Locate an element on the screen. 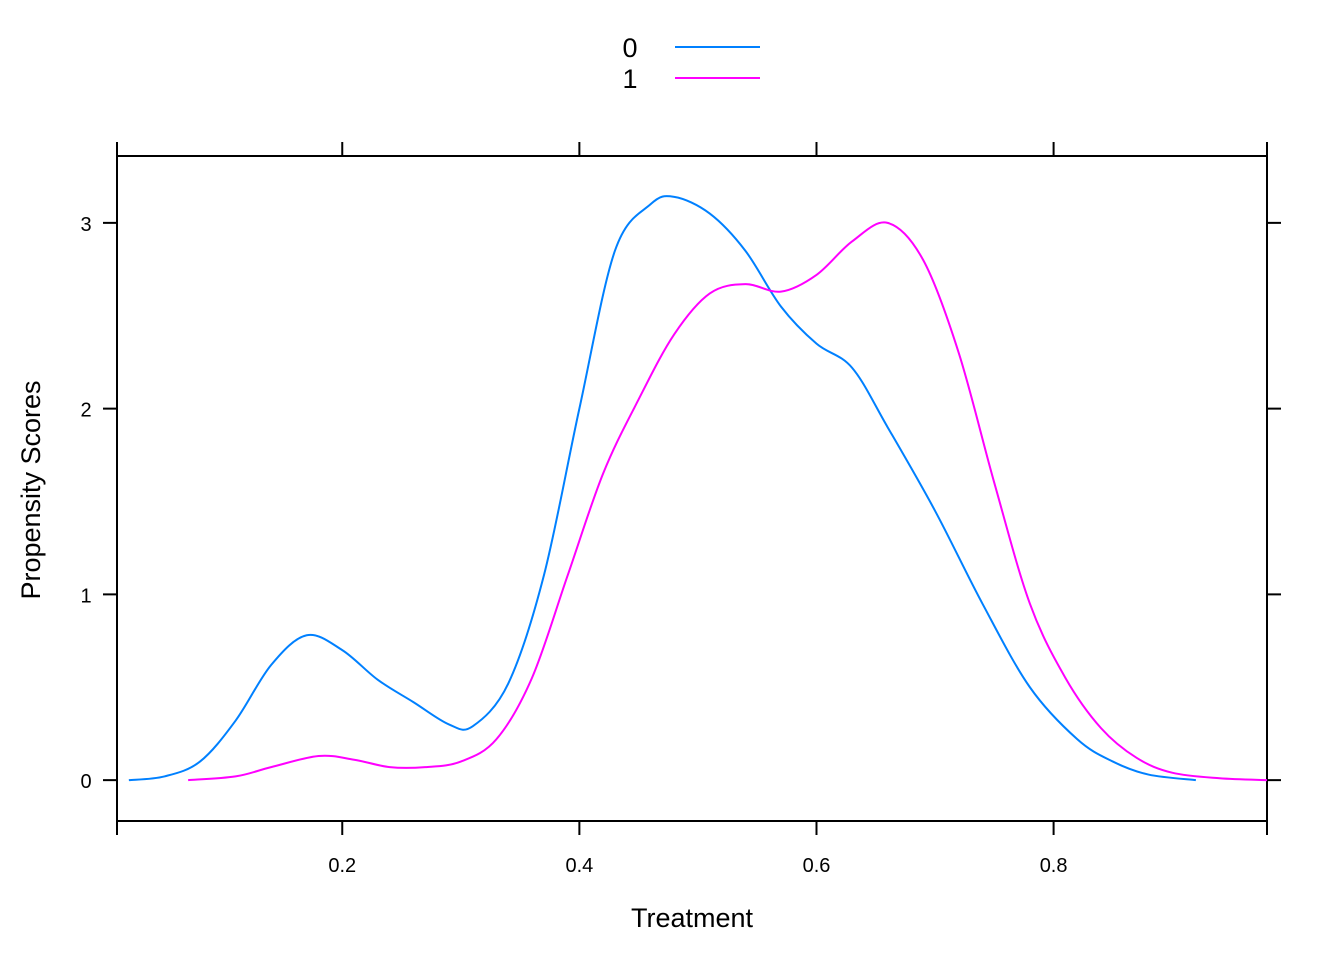 This screenshot has height=960, width=1344. x-tick-label: 0.4 is located at coordinates (579, 866).